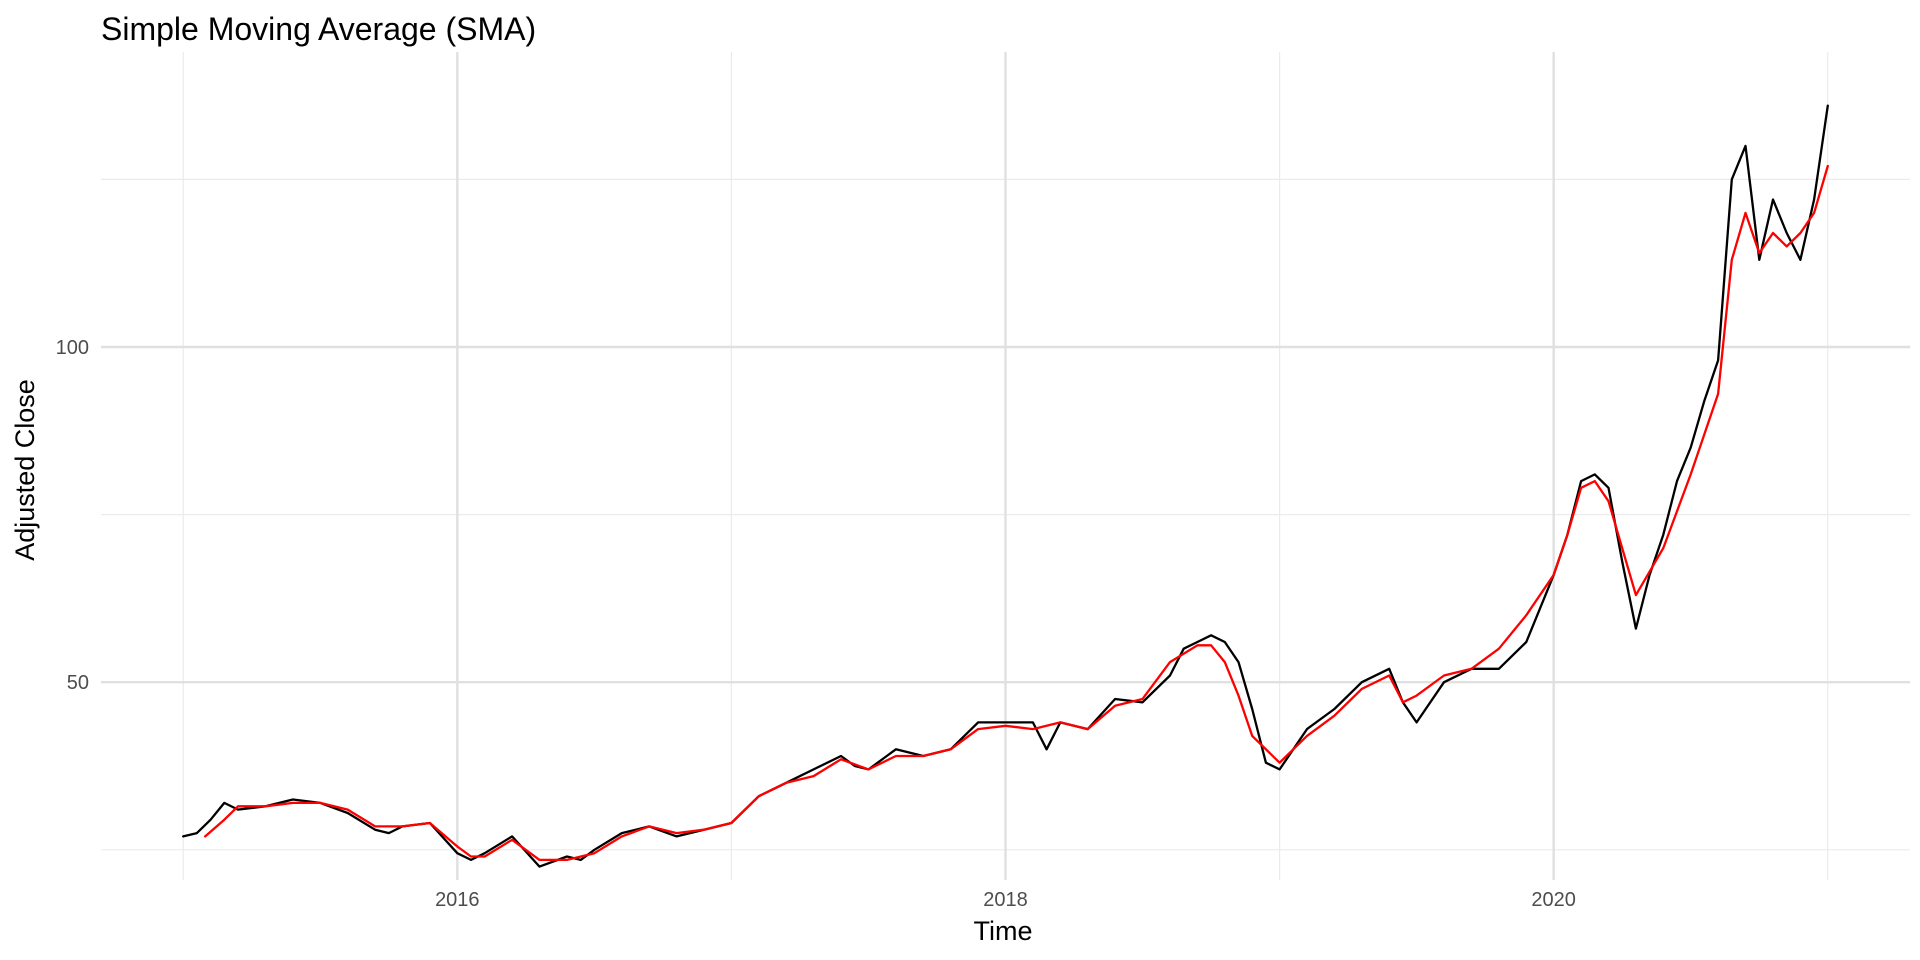 Image resolution: width=1920 pixels, height=960 pixels. Describe the element at coordinates (78, 683) in the screenshot. I see `y-tick-label-0: 50` at that location.